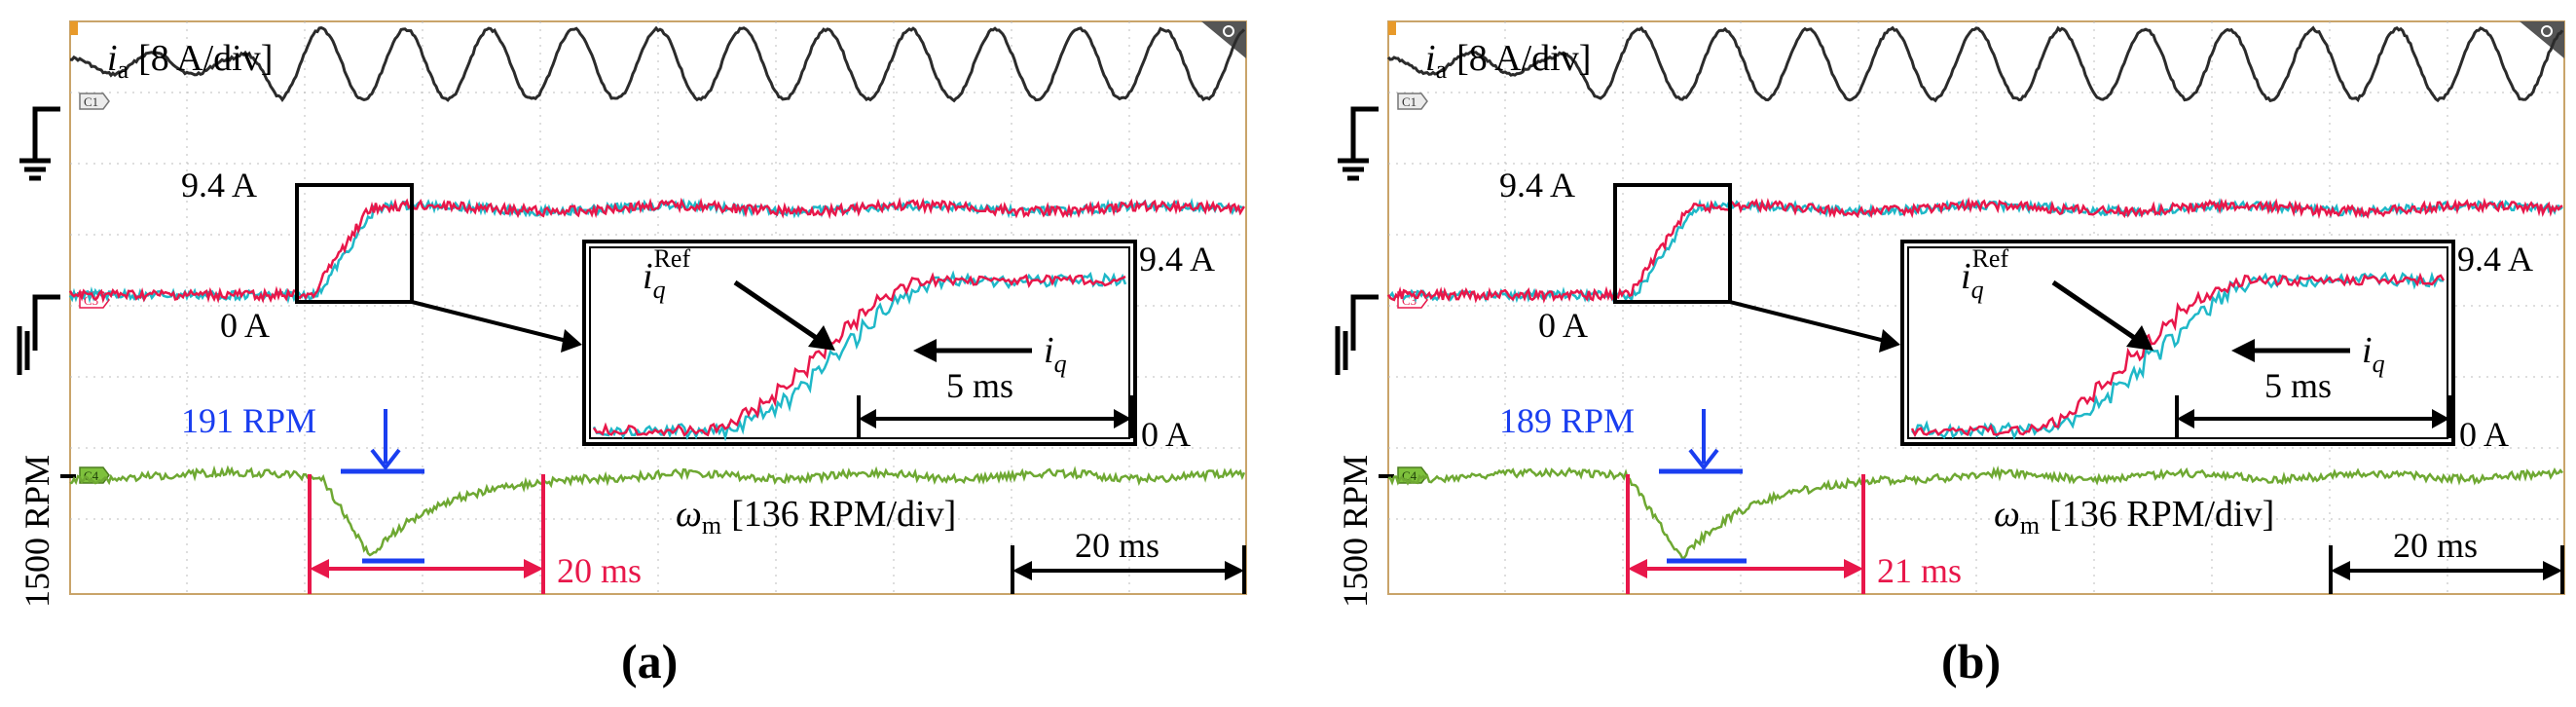  I want to click on recovery-time-label: 20 ms, so click(599, 570).